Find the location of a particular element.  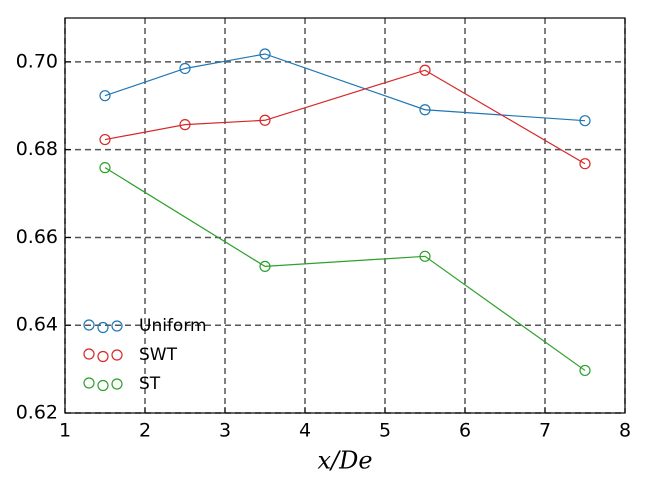

legend-label: Uniform is located at coordinates (173, 326).